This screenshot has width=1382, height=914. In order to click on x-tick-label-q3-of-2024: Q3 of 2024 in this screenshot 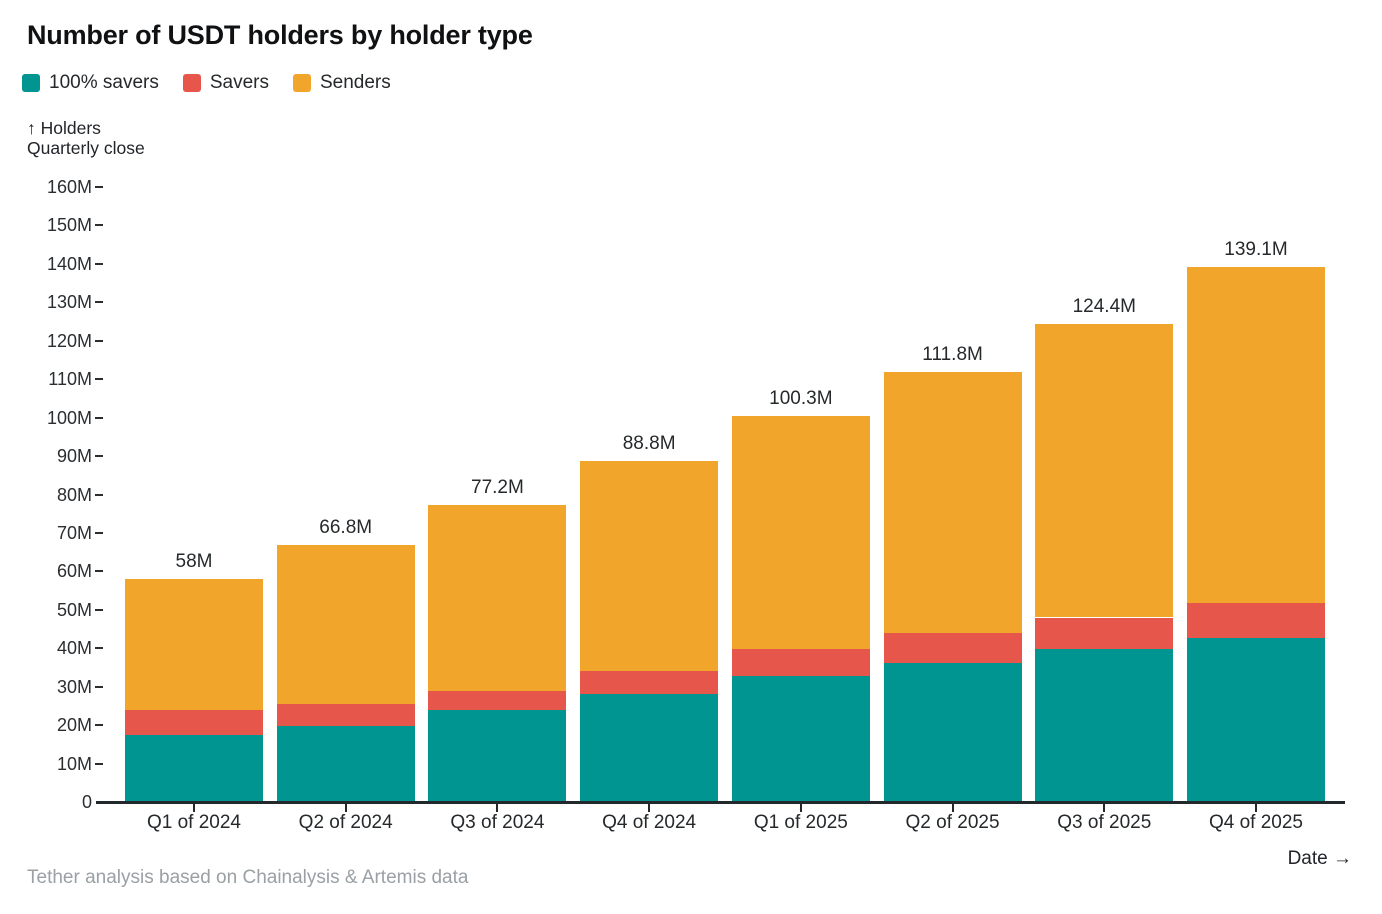, I will do `click(497, 822)`.